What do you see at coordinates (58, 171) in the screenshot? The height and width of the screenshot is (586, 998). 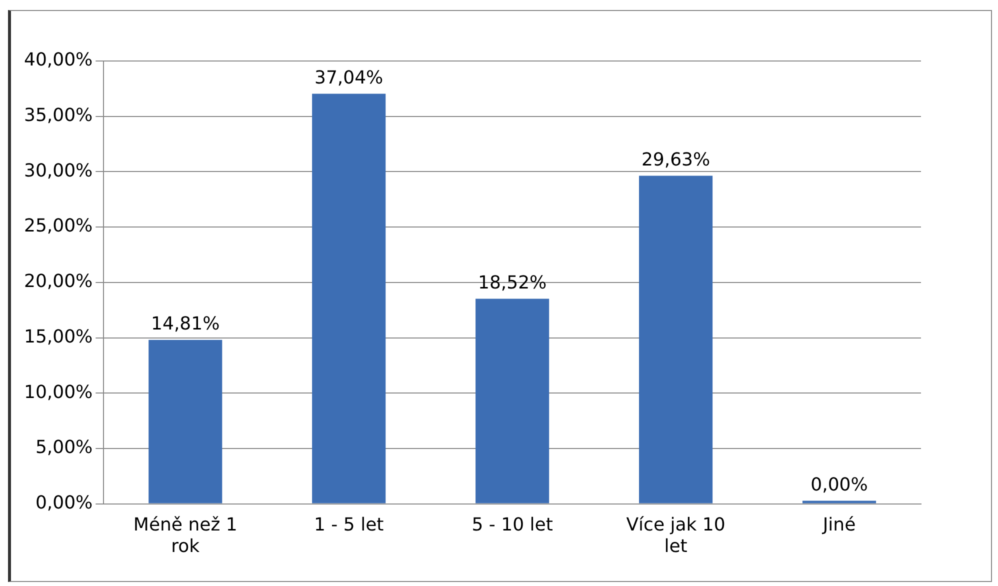 I see `y-tick-label: 30,00%` at bounding box center [58, 171].